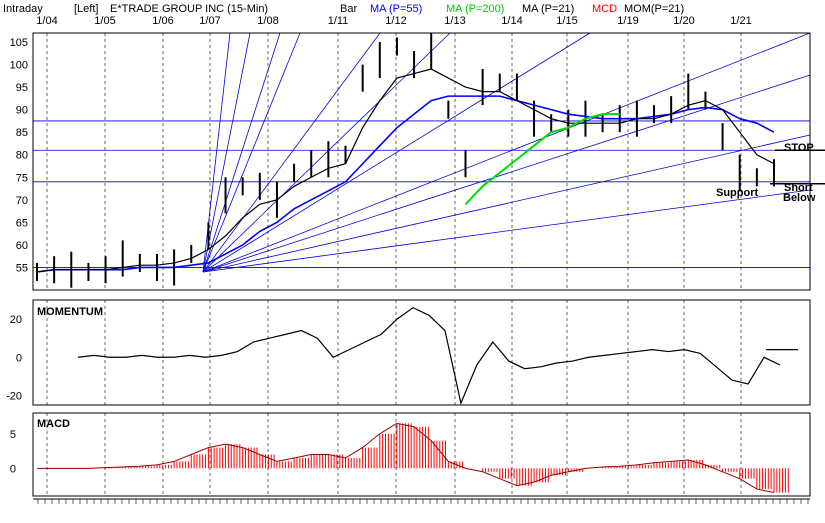  What do you see at coordinates (740, 21) in the screenshot?
I see `date-label: 1/21` at bounding box center [740, 21].